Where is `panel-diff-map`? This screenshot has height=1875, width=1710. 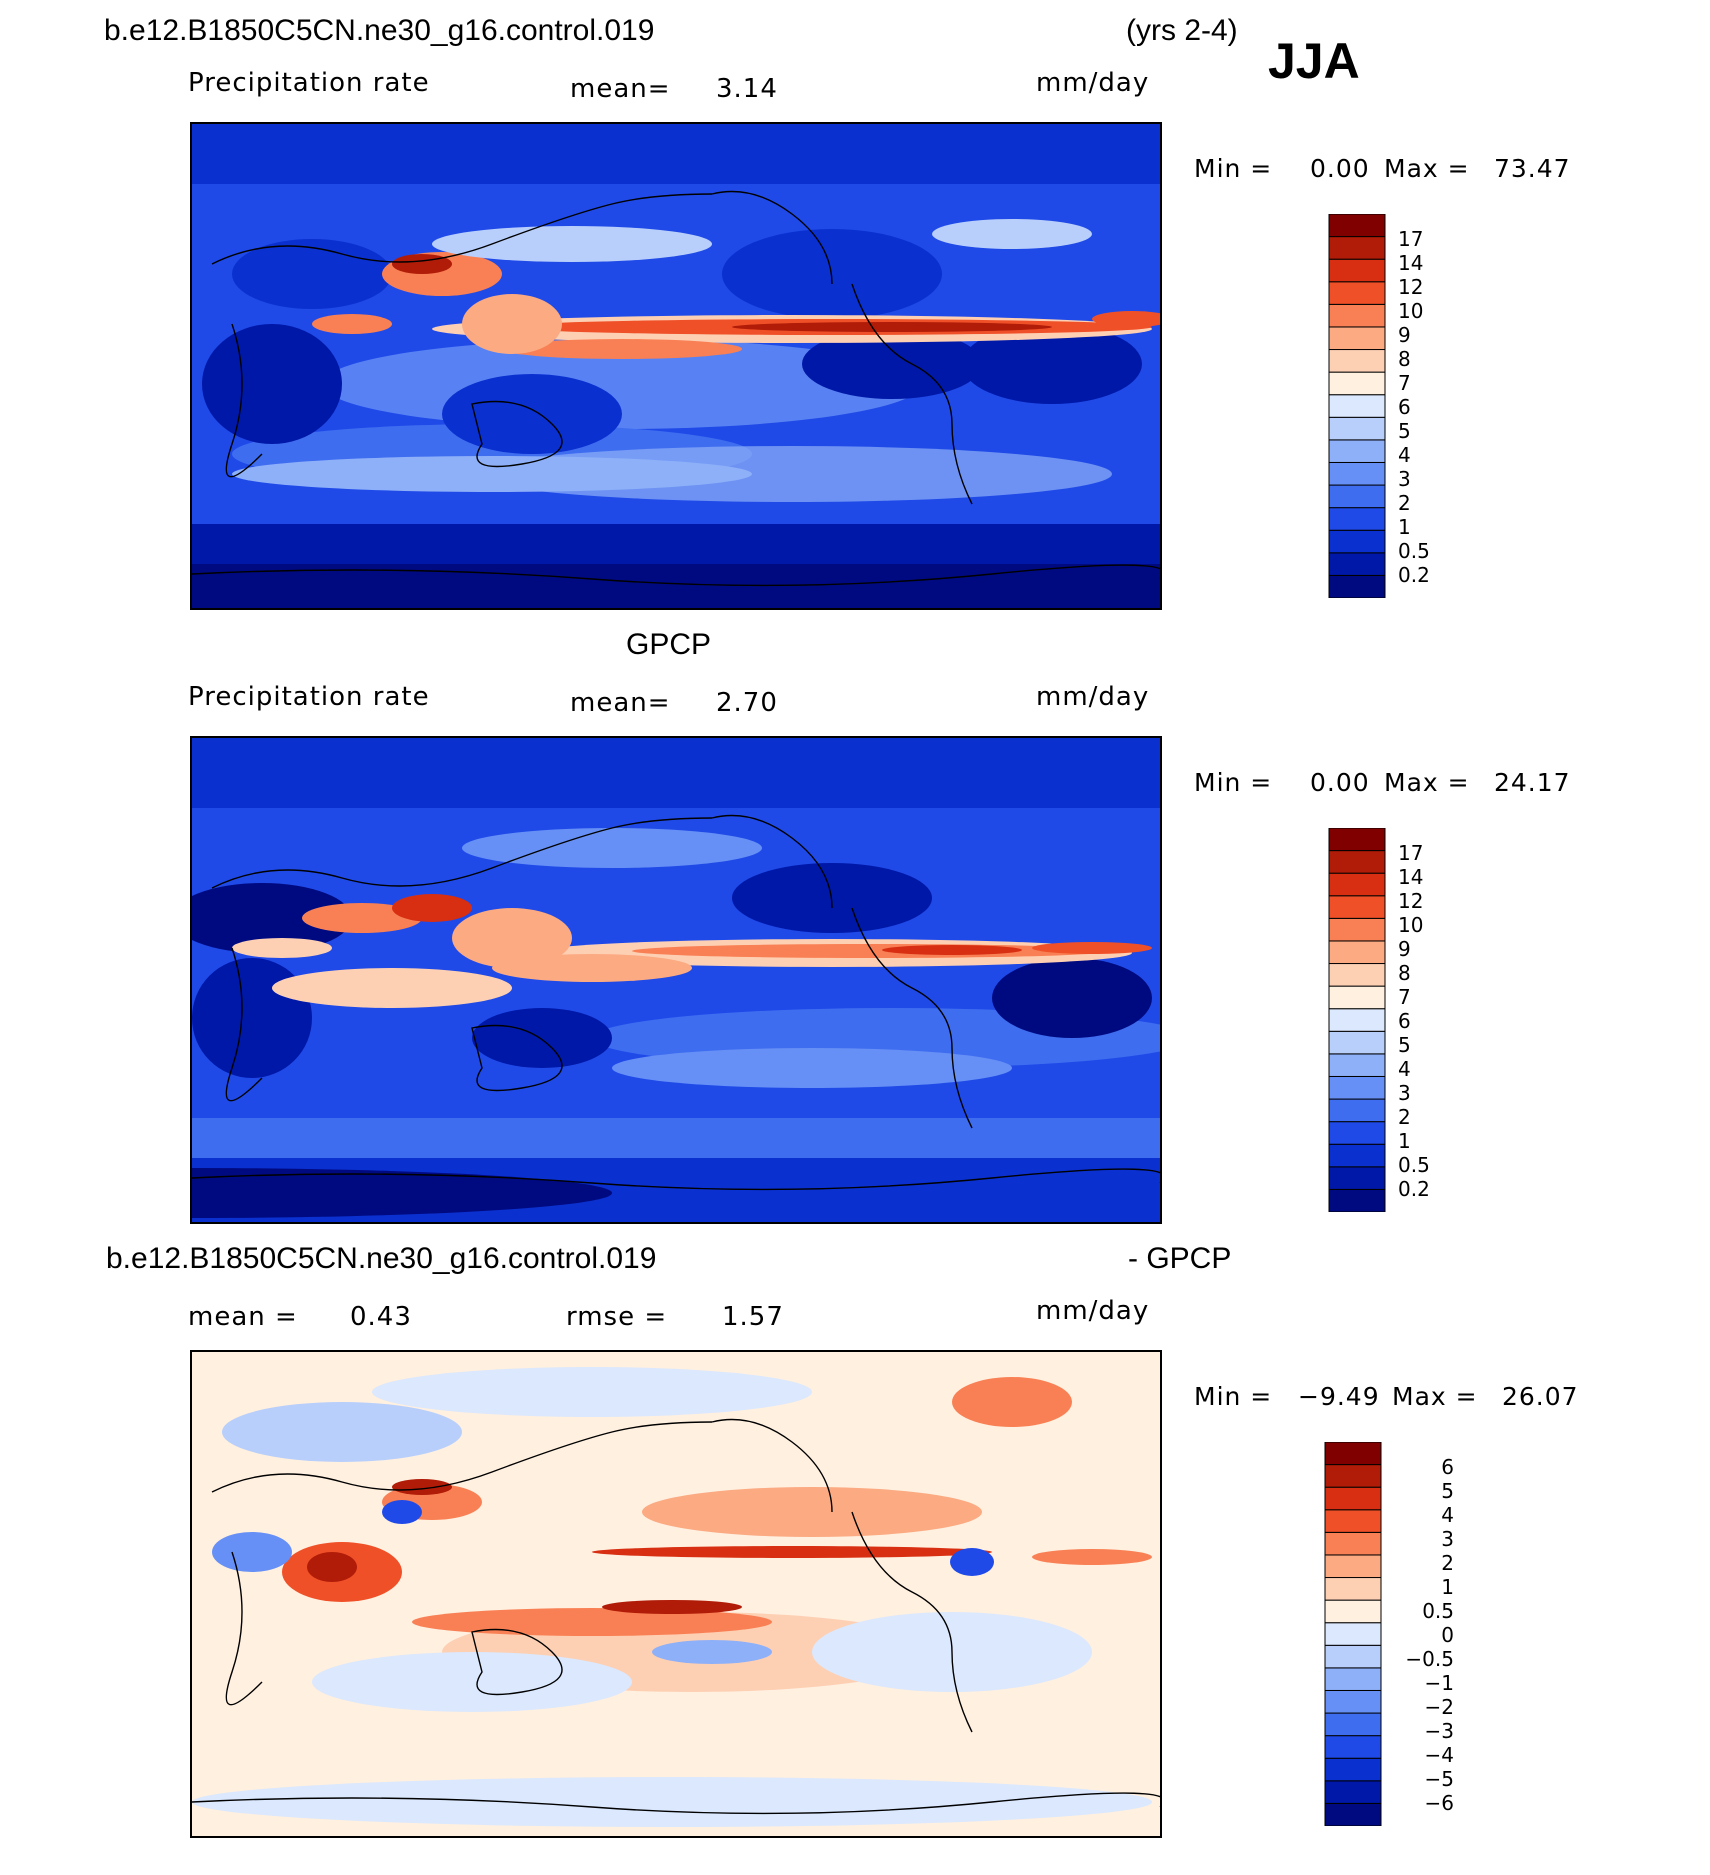
panel-diff-map is located at coordinates (676, 1594).